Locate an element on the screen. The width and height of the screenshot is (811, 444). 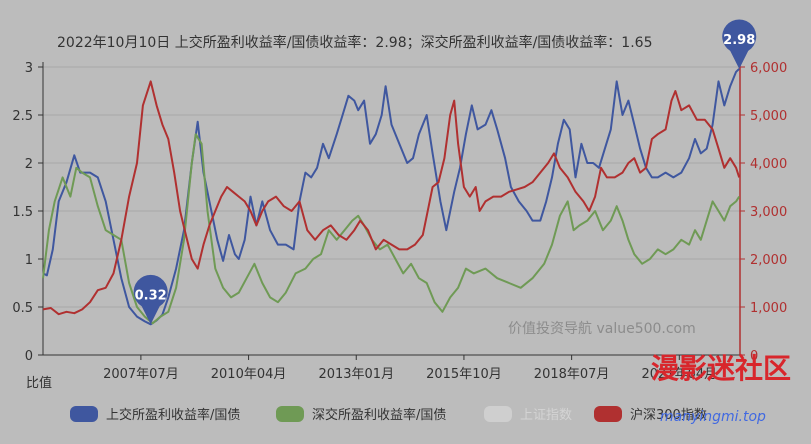
marker-pin-0: 0.32 is located at coordinates (150, 299).